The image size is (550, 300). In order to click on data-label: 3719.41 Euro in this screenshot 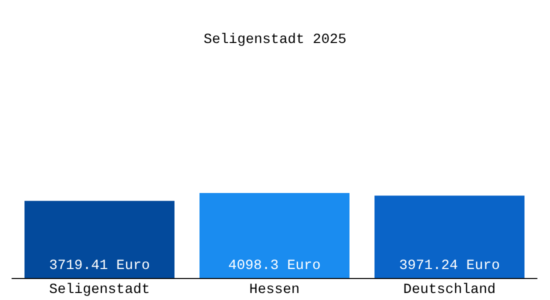, I will do `click(99, 266)`.